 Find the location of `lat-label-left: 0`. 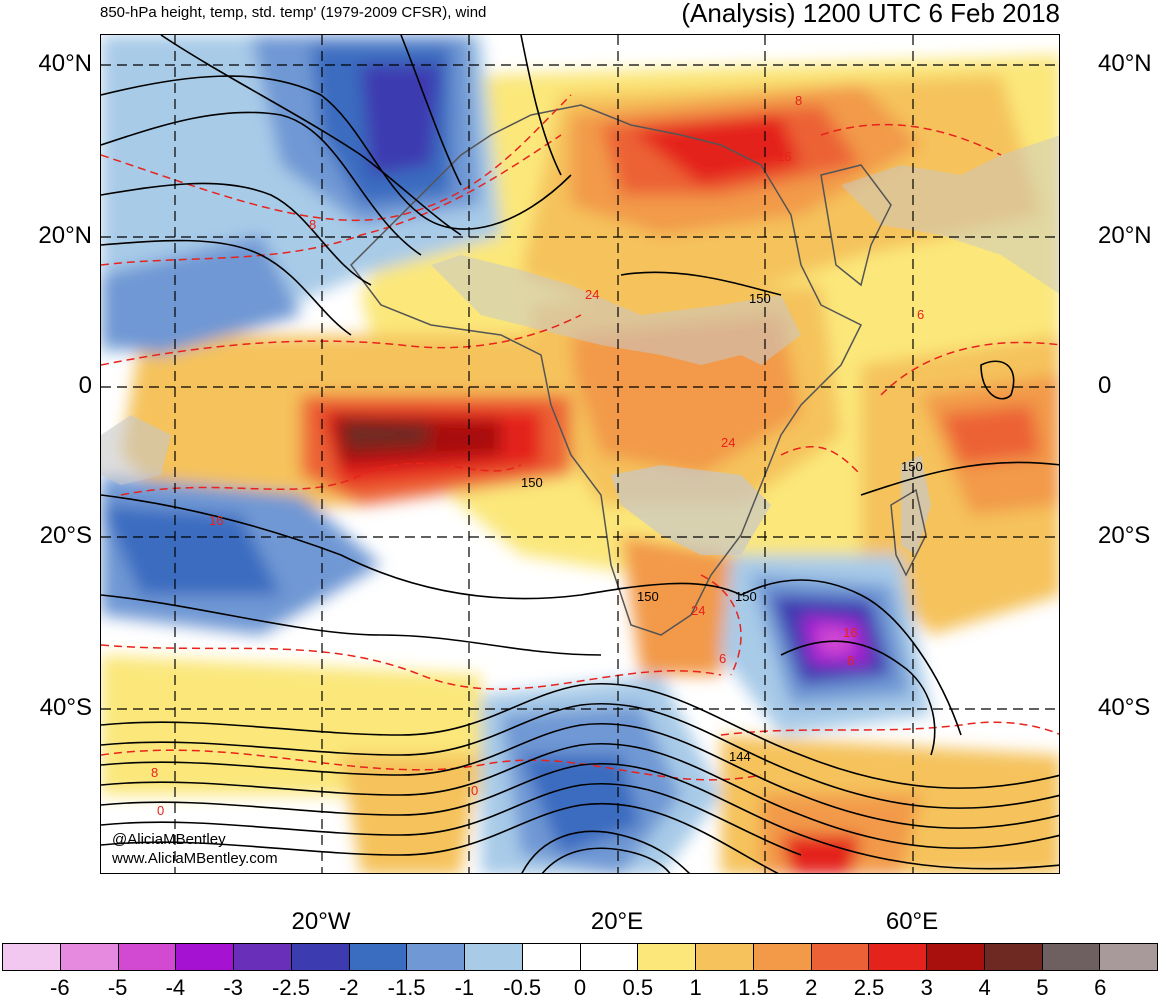

lat-label-left: 0 is located at coordinates (85, 385).